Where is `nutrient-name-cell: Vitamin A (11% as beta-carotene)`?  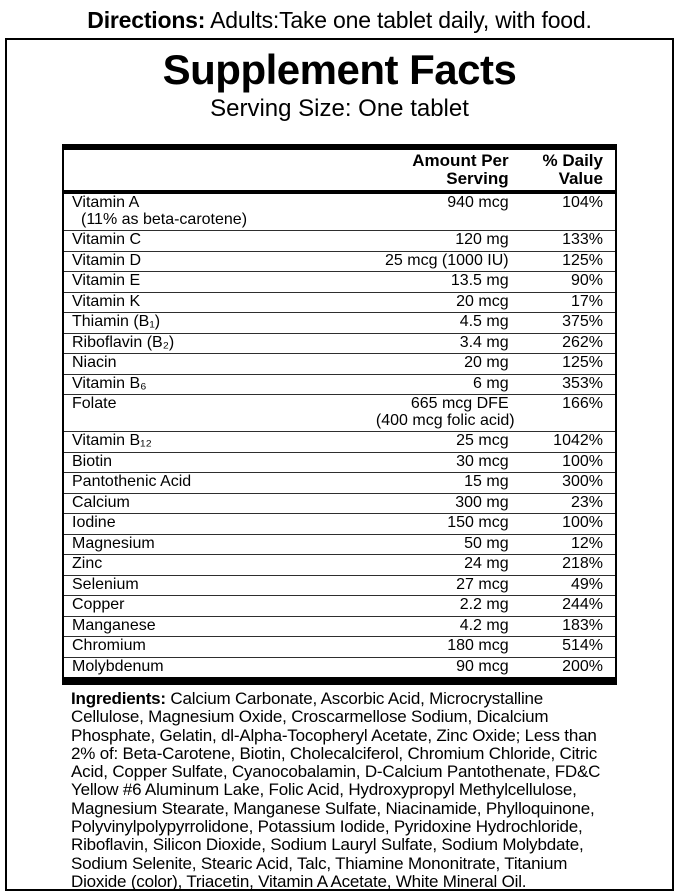
nutrient-name-cell: Vitamin A (11% as beta-carotene) is located at coordinates (189, 211).